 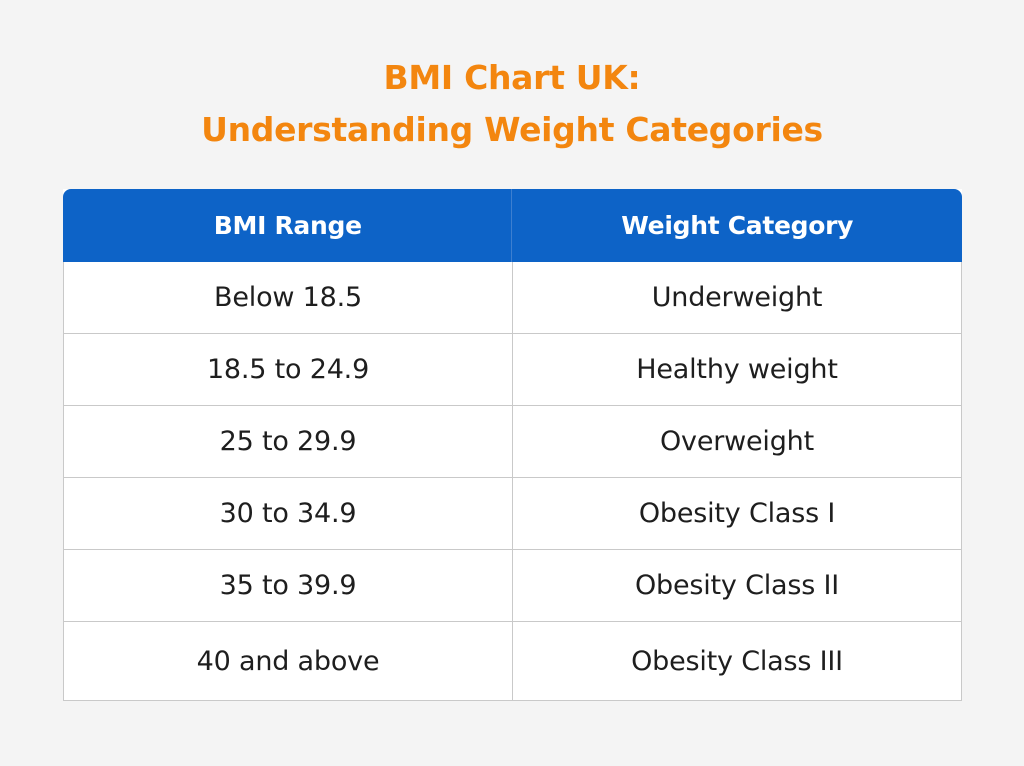 I want to click on bmi-range-cell: 30 to 34.9, so click(x=288, y=513).